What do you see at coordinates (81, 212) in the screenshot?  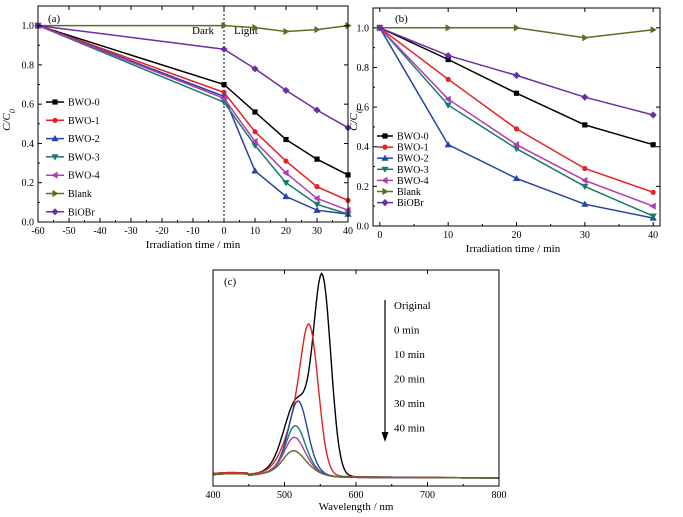 I see `panel-a-legend-label: BiOBr` at bounding box center [81, 212].